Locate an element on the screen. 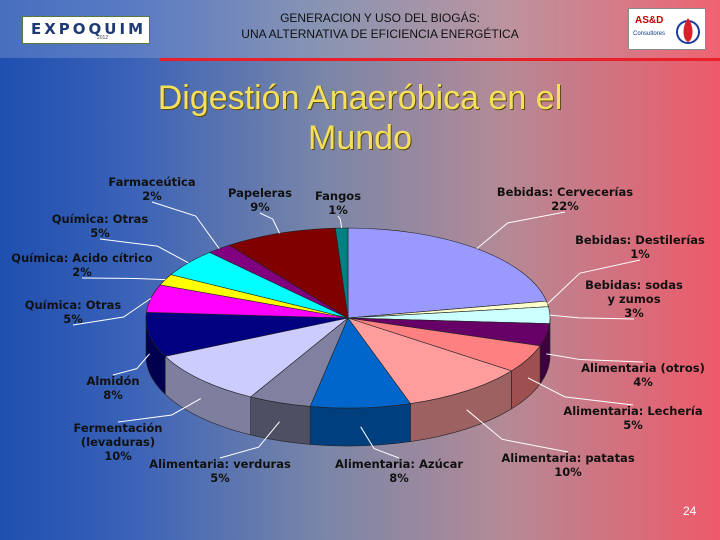 This screenshot has height=540, width=720. logo-left-sub: 2012 is located at coordinates (103, 38).